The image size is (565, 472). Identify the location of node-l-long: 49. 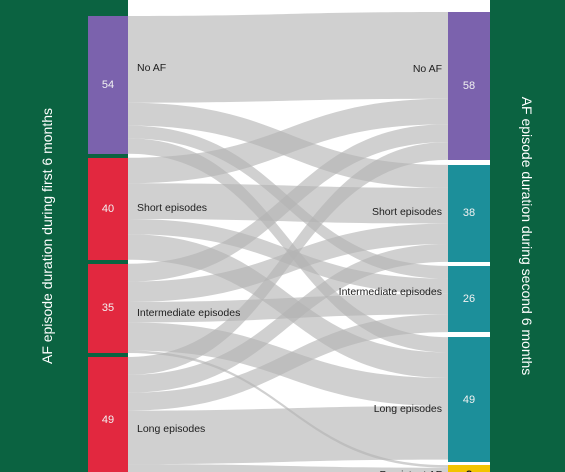
(108, 414).